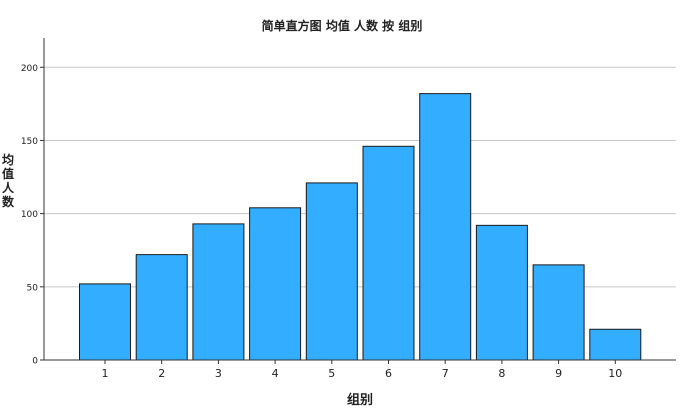 This screenshot has width=680, height=416. What do you see at coordinates (331, 373) in the screenshot?
I see `x-tick-label: 5` at bounding box center [331, 373].